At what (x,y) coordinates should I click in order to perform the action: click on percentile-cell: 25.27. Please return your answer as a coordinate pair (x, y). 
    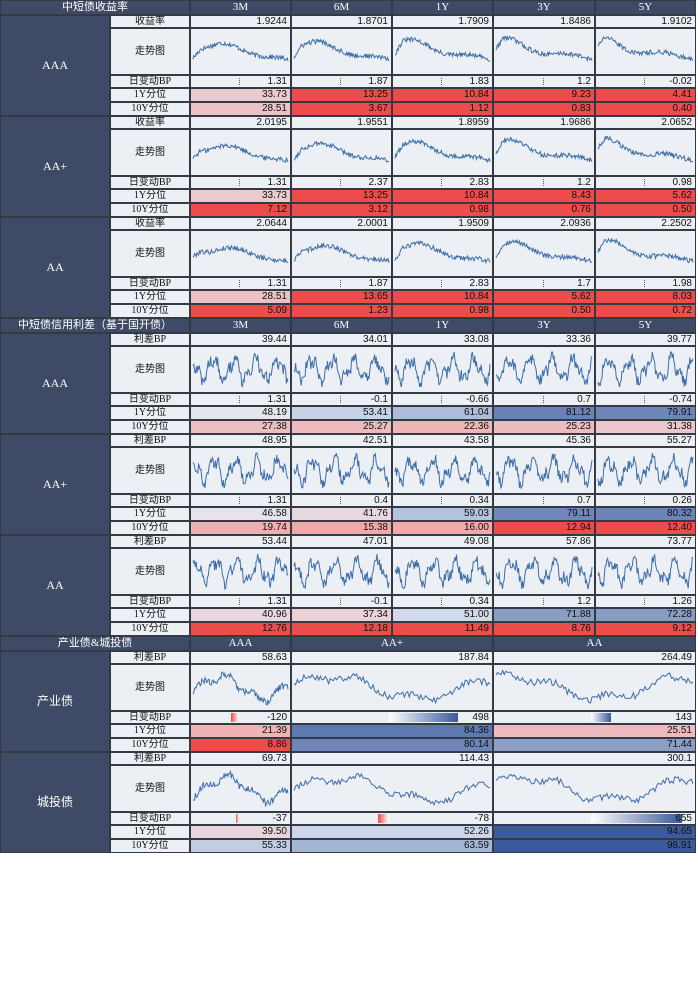
    Looking at the image, I should click on (341, 427).